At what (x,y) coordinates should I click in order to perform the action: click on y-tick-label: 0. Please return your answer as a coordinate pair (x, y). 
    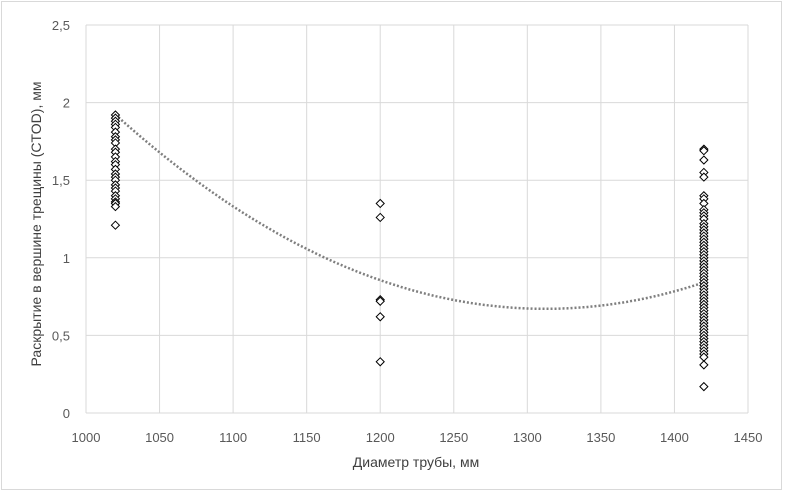
    Looking at the image, I should click on (66, 413).